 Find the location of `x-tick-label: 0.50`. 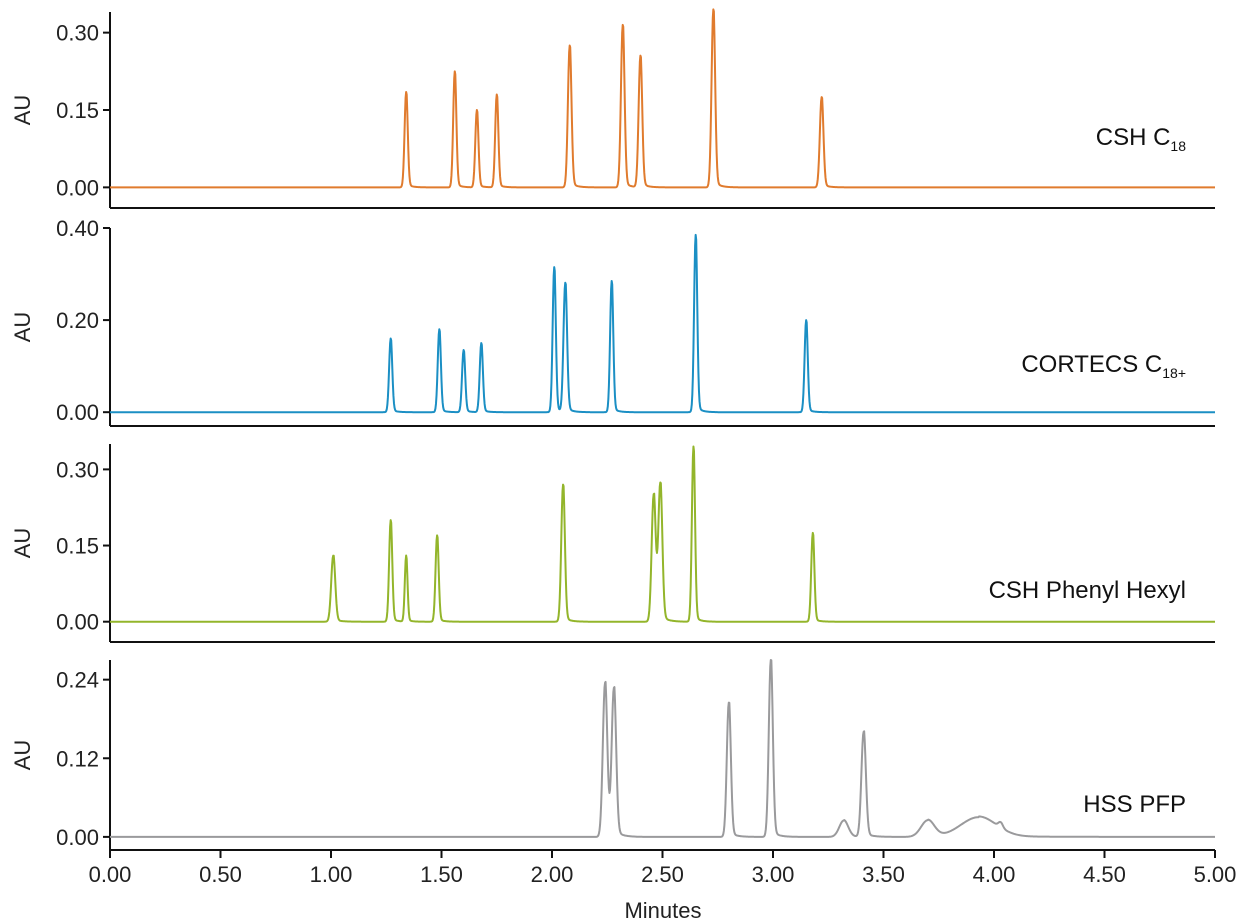

x-tick-label: 0.50 is located at coordinates (220, 874).